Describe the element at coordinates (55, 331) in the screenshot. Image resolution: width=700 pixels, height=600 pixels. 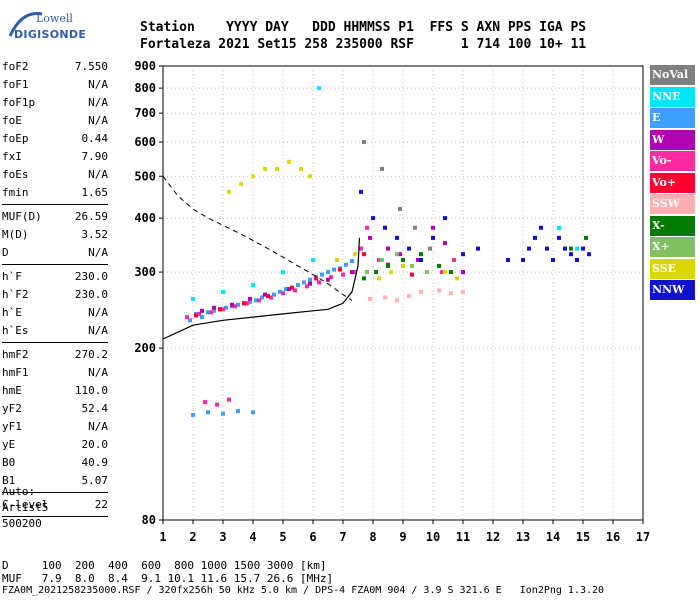
I see `param-row: h`Es N/A` at that location.